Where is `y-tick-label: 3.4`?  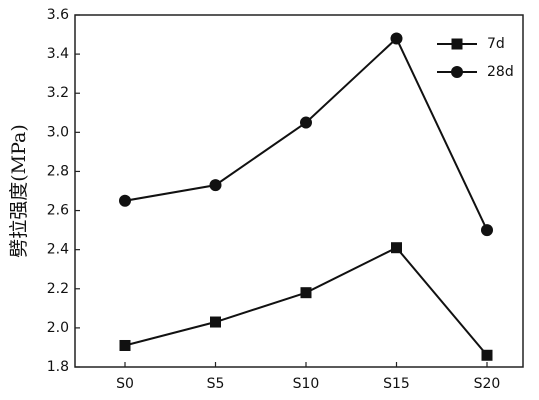
y-tick-label: 3.4 is located at coordinates (58, 54).